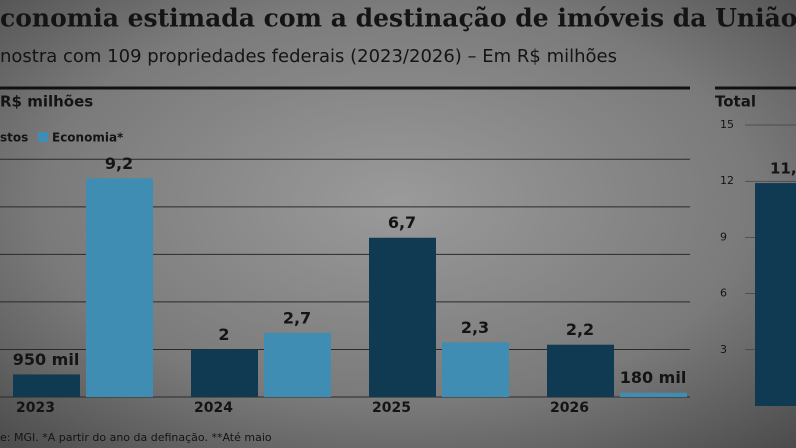 This screenshot has height=448, width=796. I want to click on x-tick-label: 2026, so click(569, 408).